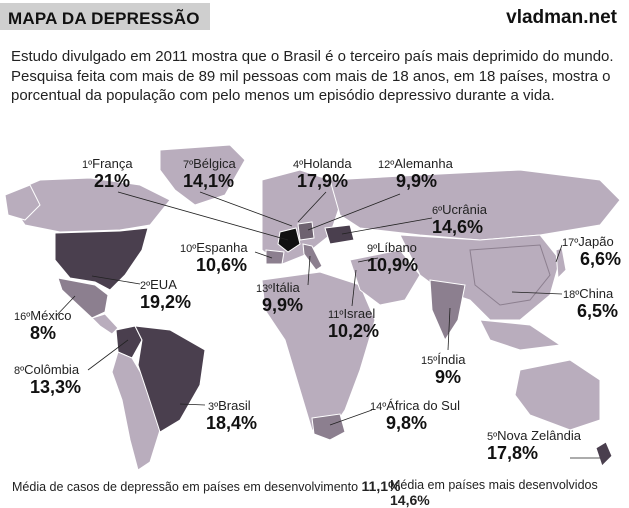  Describe the element at coordinates (83, 298) in the screenshot. I see `mexico-shape` at that location.